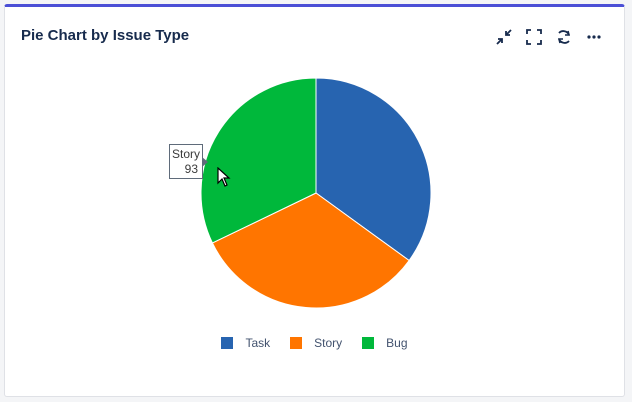 This screenshot has height=402, width=632. I want to click on tooltip-label: Story, so click(186, 154).